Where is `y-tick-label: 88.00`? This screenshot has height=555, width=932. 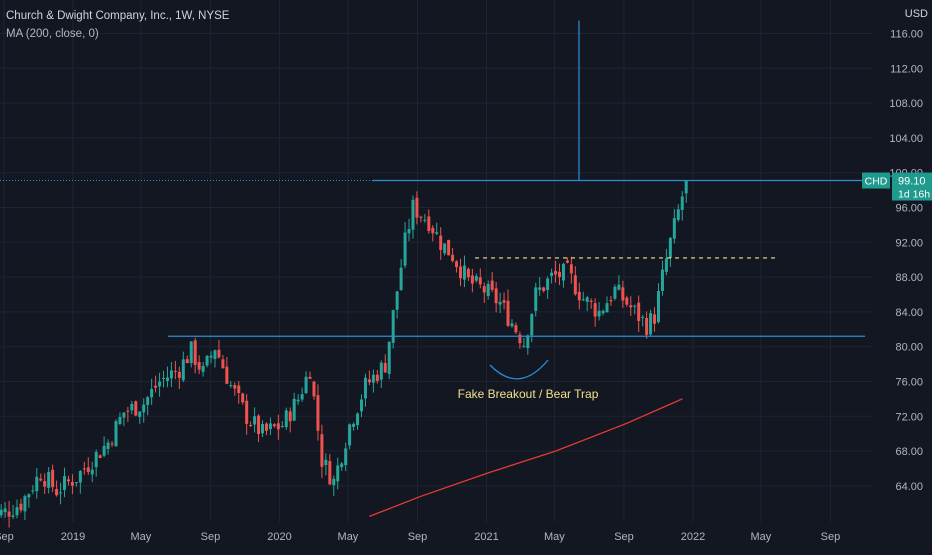
y-tick-label: 88.00 is located at coordinates (909, 278).